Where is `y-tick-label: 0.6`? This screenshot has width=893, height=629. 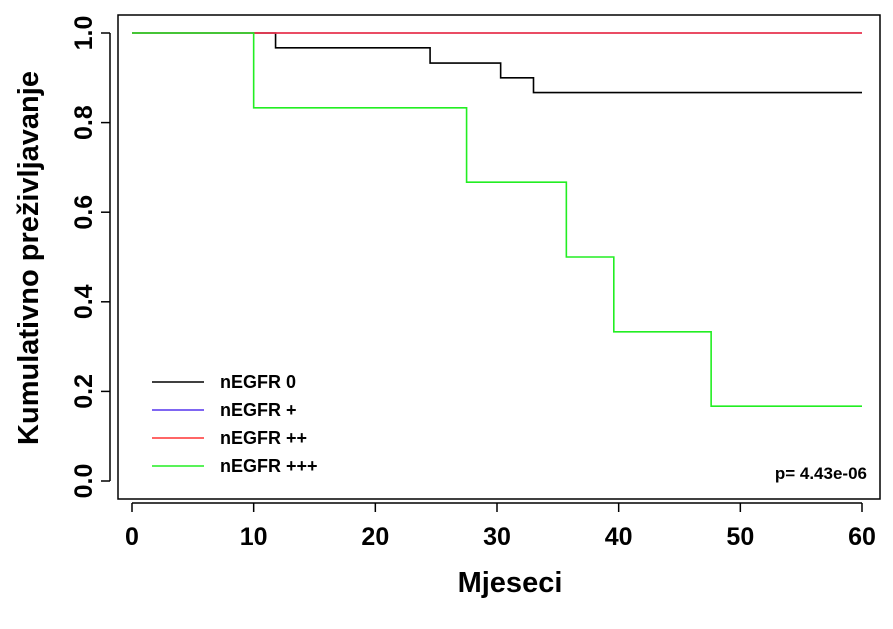
y-tick-label: 0.6 is located at coordinates (84, 212).